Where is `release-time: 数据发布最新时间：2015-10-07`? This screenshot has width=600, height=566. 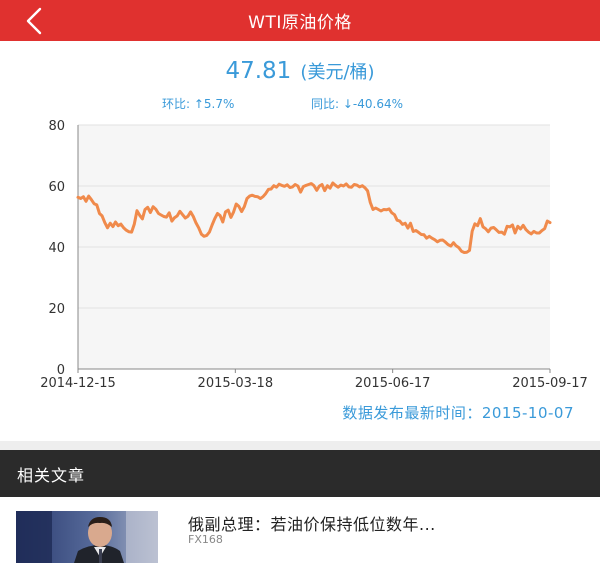
release-time: 数据发布最新时间：2015-10-07 is located at coordinates (458, 413).